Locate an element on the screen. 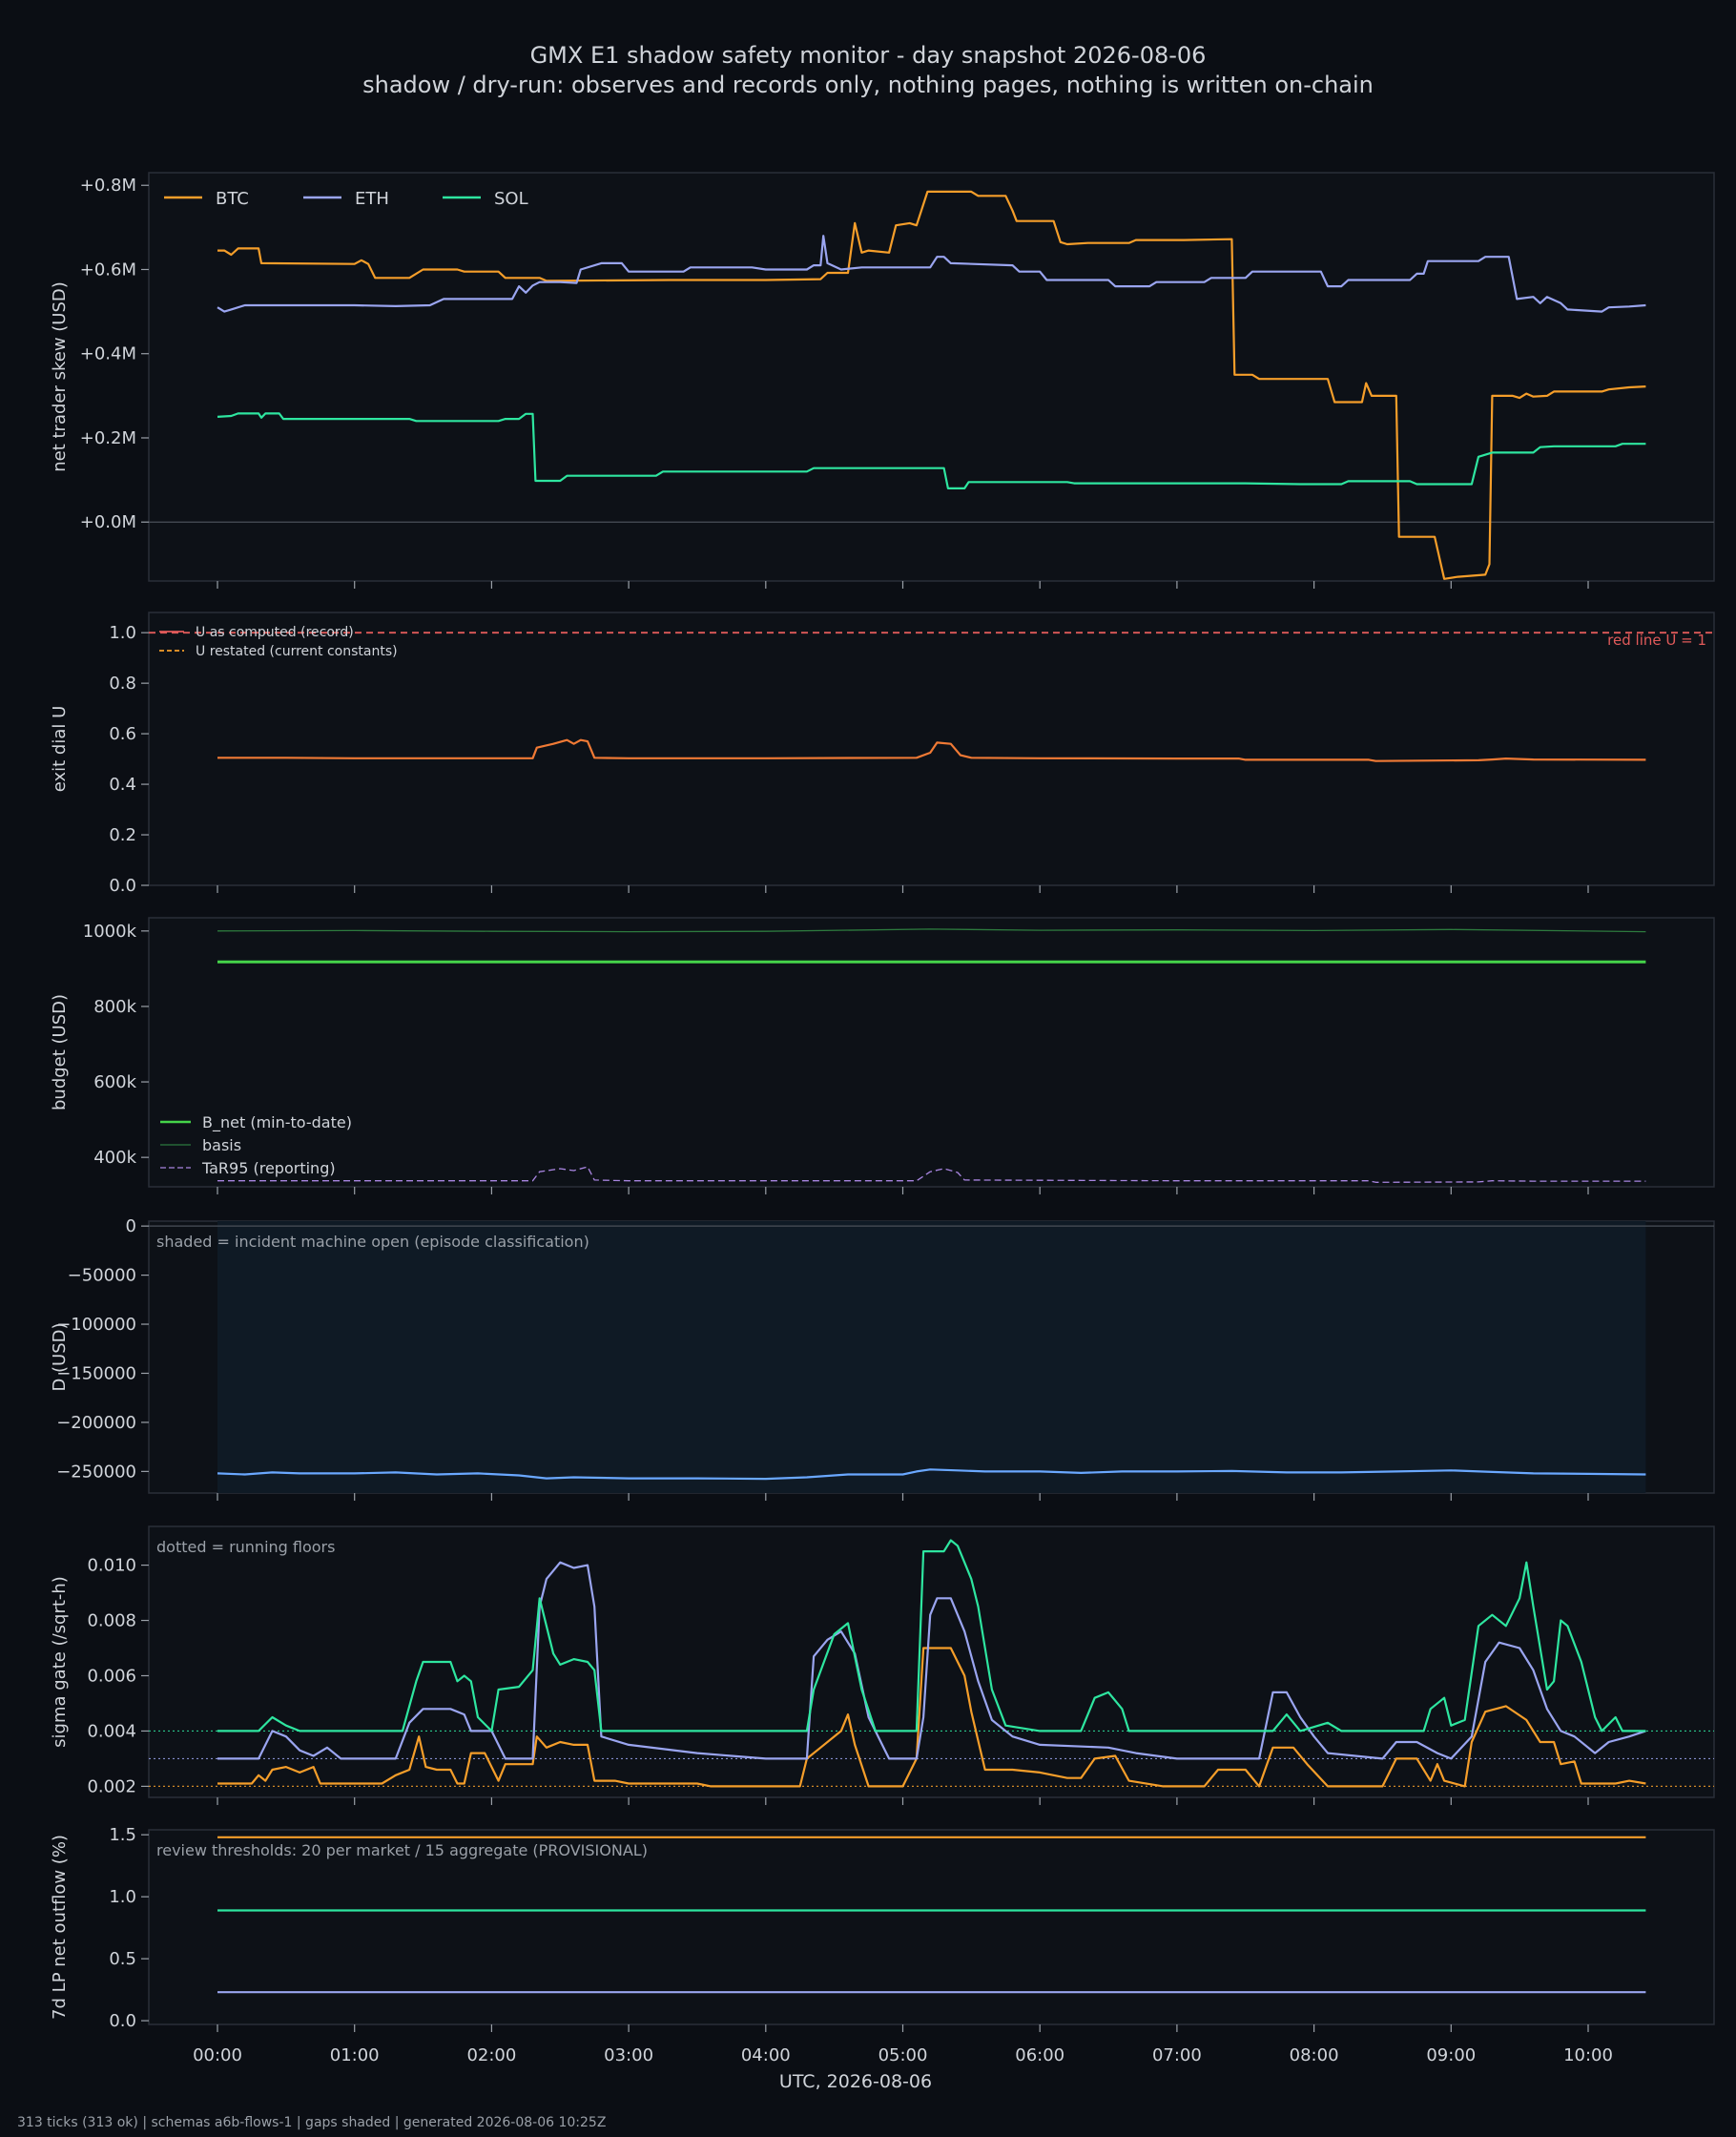 This screenshot has width=1736, height=2137. x-tick-label: 05:00 is located at coordinates (903, 2055).